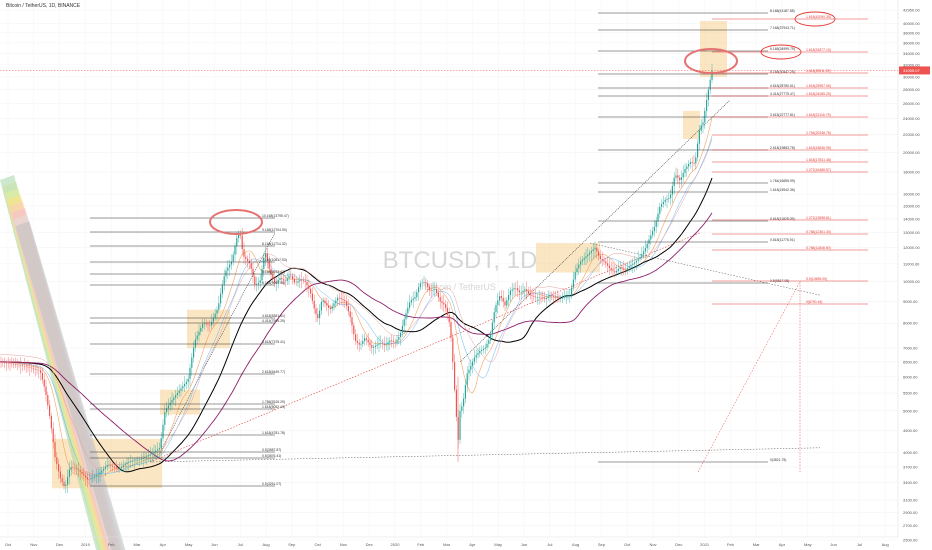 This screenshot has height=550, width=932. Describe the element at coordinates (782, 86) in the screenshot. I see `fib-right-black-label: 4.618(28780.61)` at that location.